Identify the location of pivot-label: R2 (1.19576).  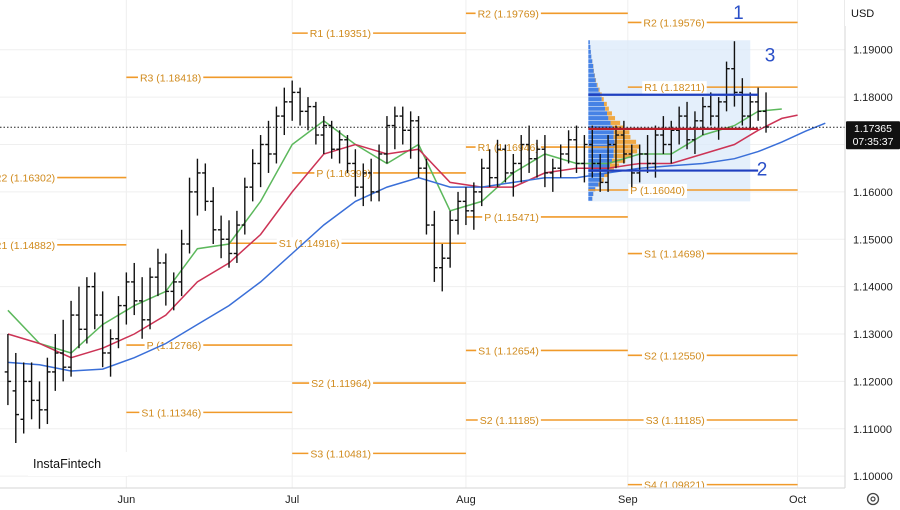
(673, 23).